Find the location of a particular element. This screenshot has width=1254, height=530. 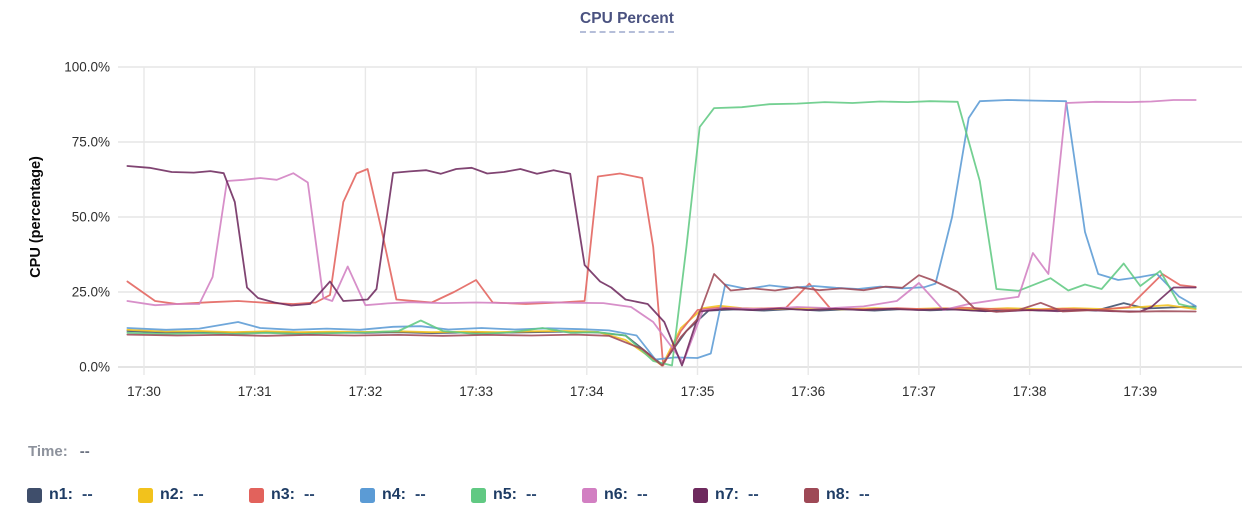

y-tick-label: 0.0% is located at coordinates (94, 367).